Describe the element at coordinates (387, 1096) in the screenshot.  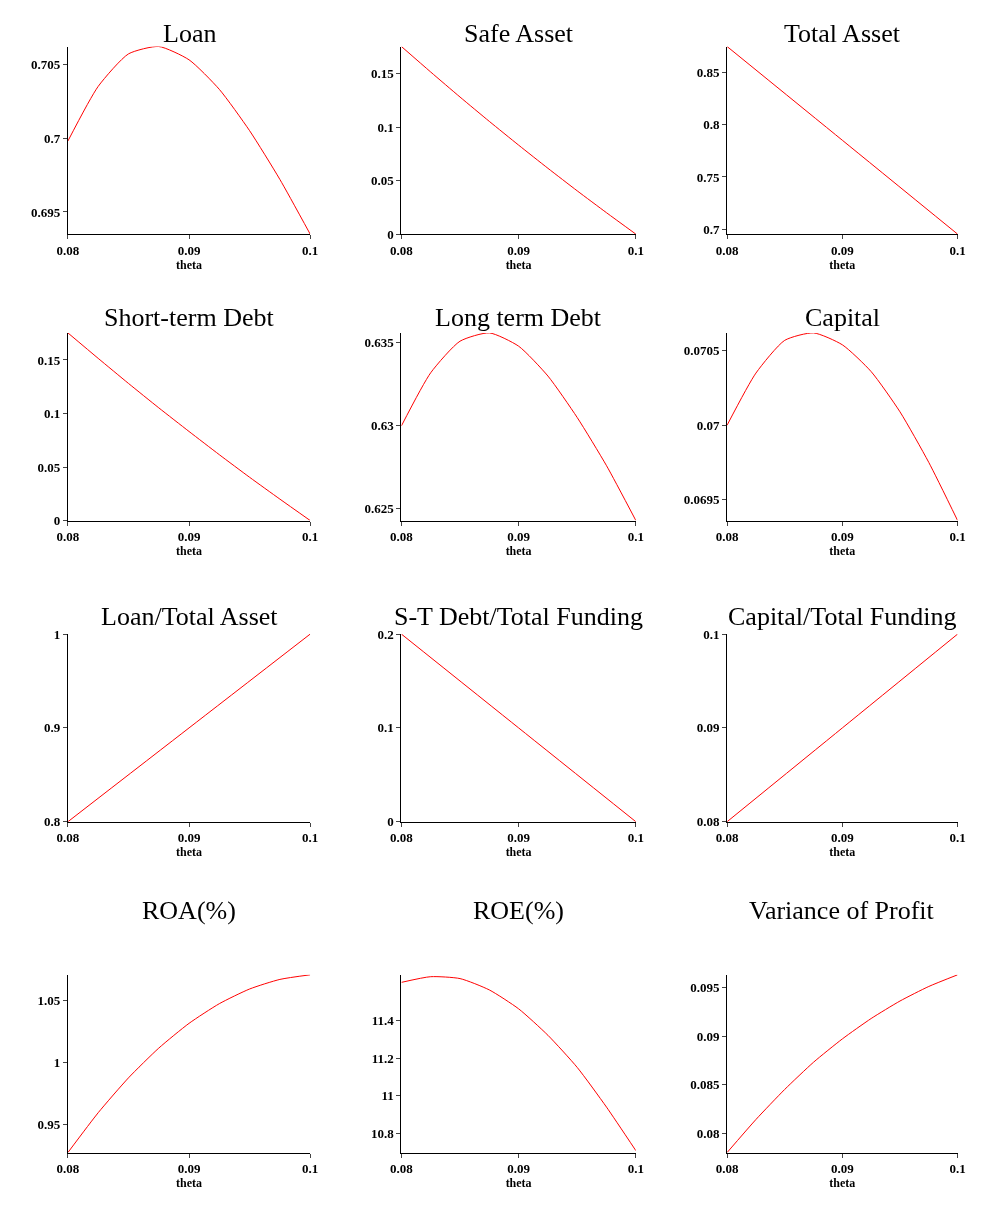
I see `y-tick-label: 11` at that location.